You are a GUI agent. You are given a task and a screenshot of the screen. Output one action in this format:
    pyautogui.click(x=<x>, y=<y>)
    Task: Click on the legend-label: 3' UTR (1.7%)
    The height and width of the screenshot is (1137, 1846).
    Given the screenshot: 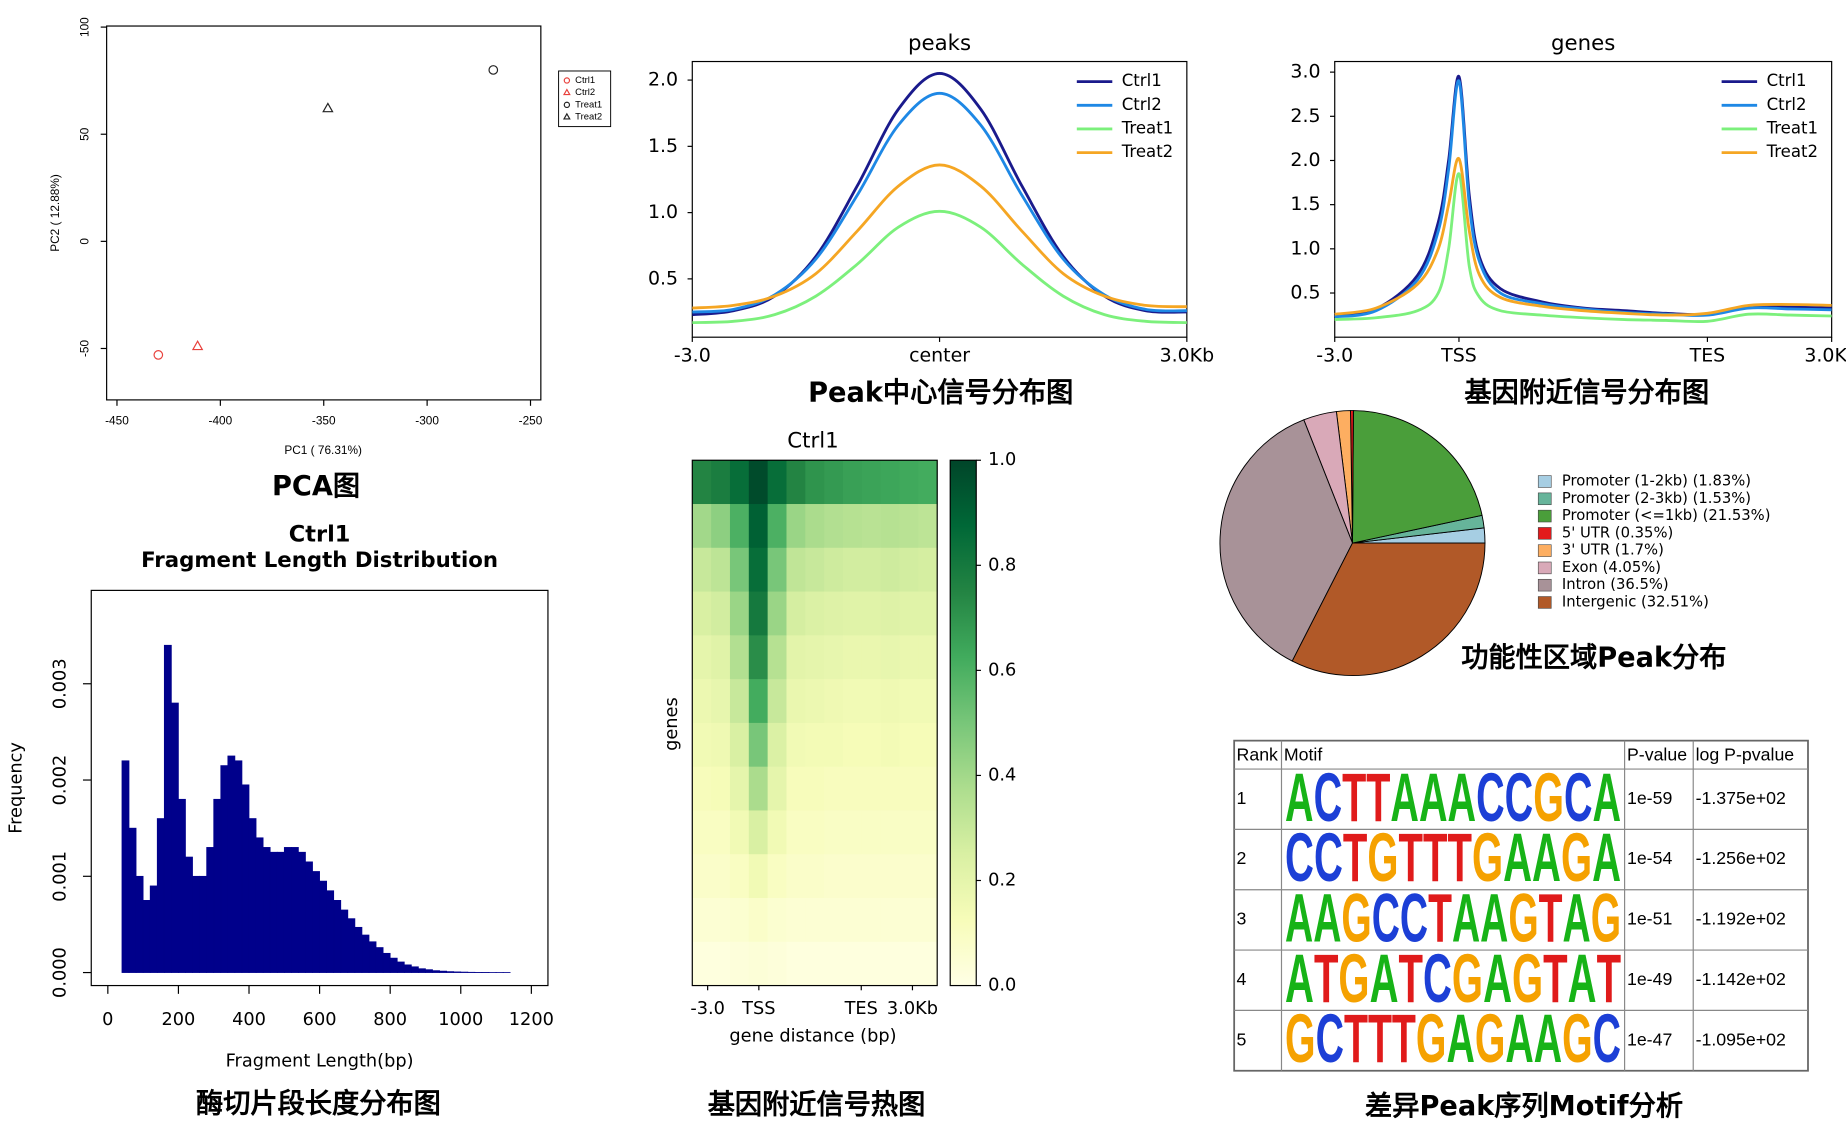 What is the action you would take?
    pyautogui.click(x=1613, y=550)
    